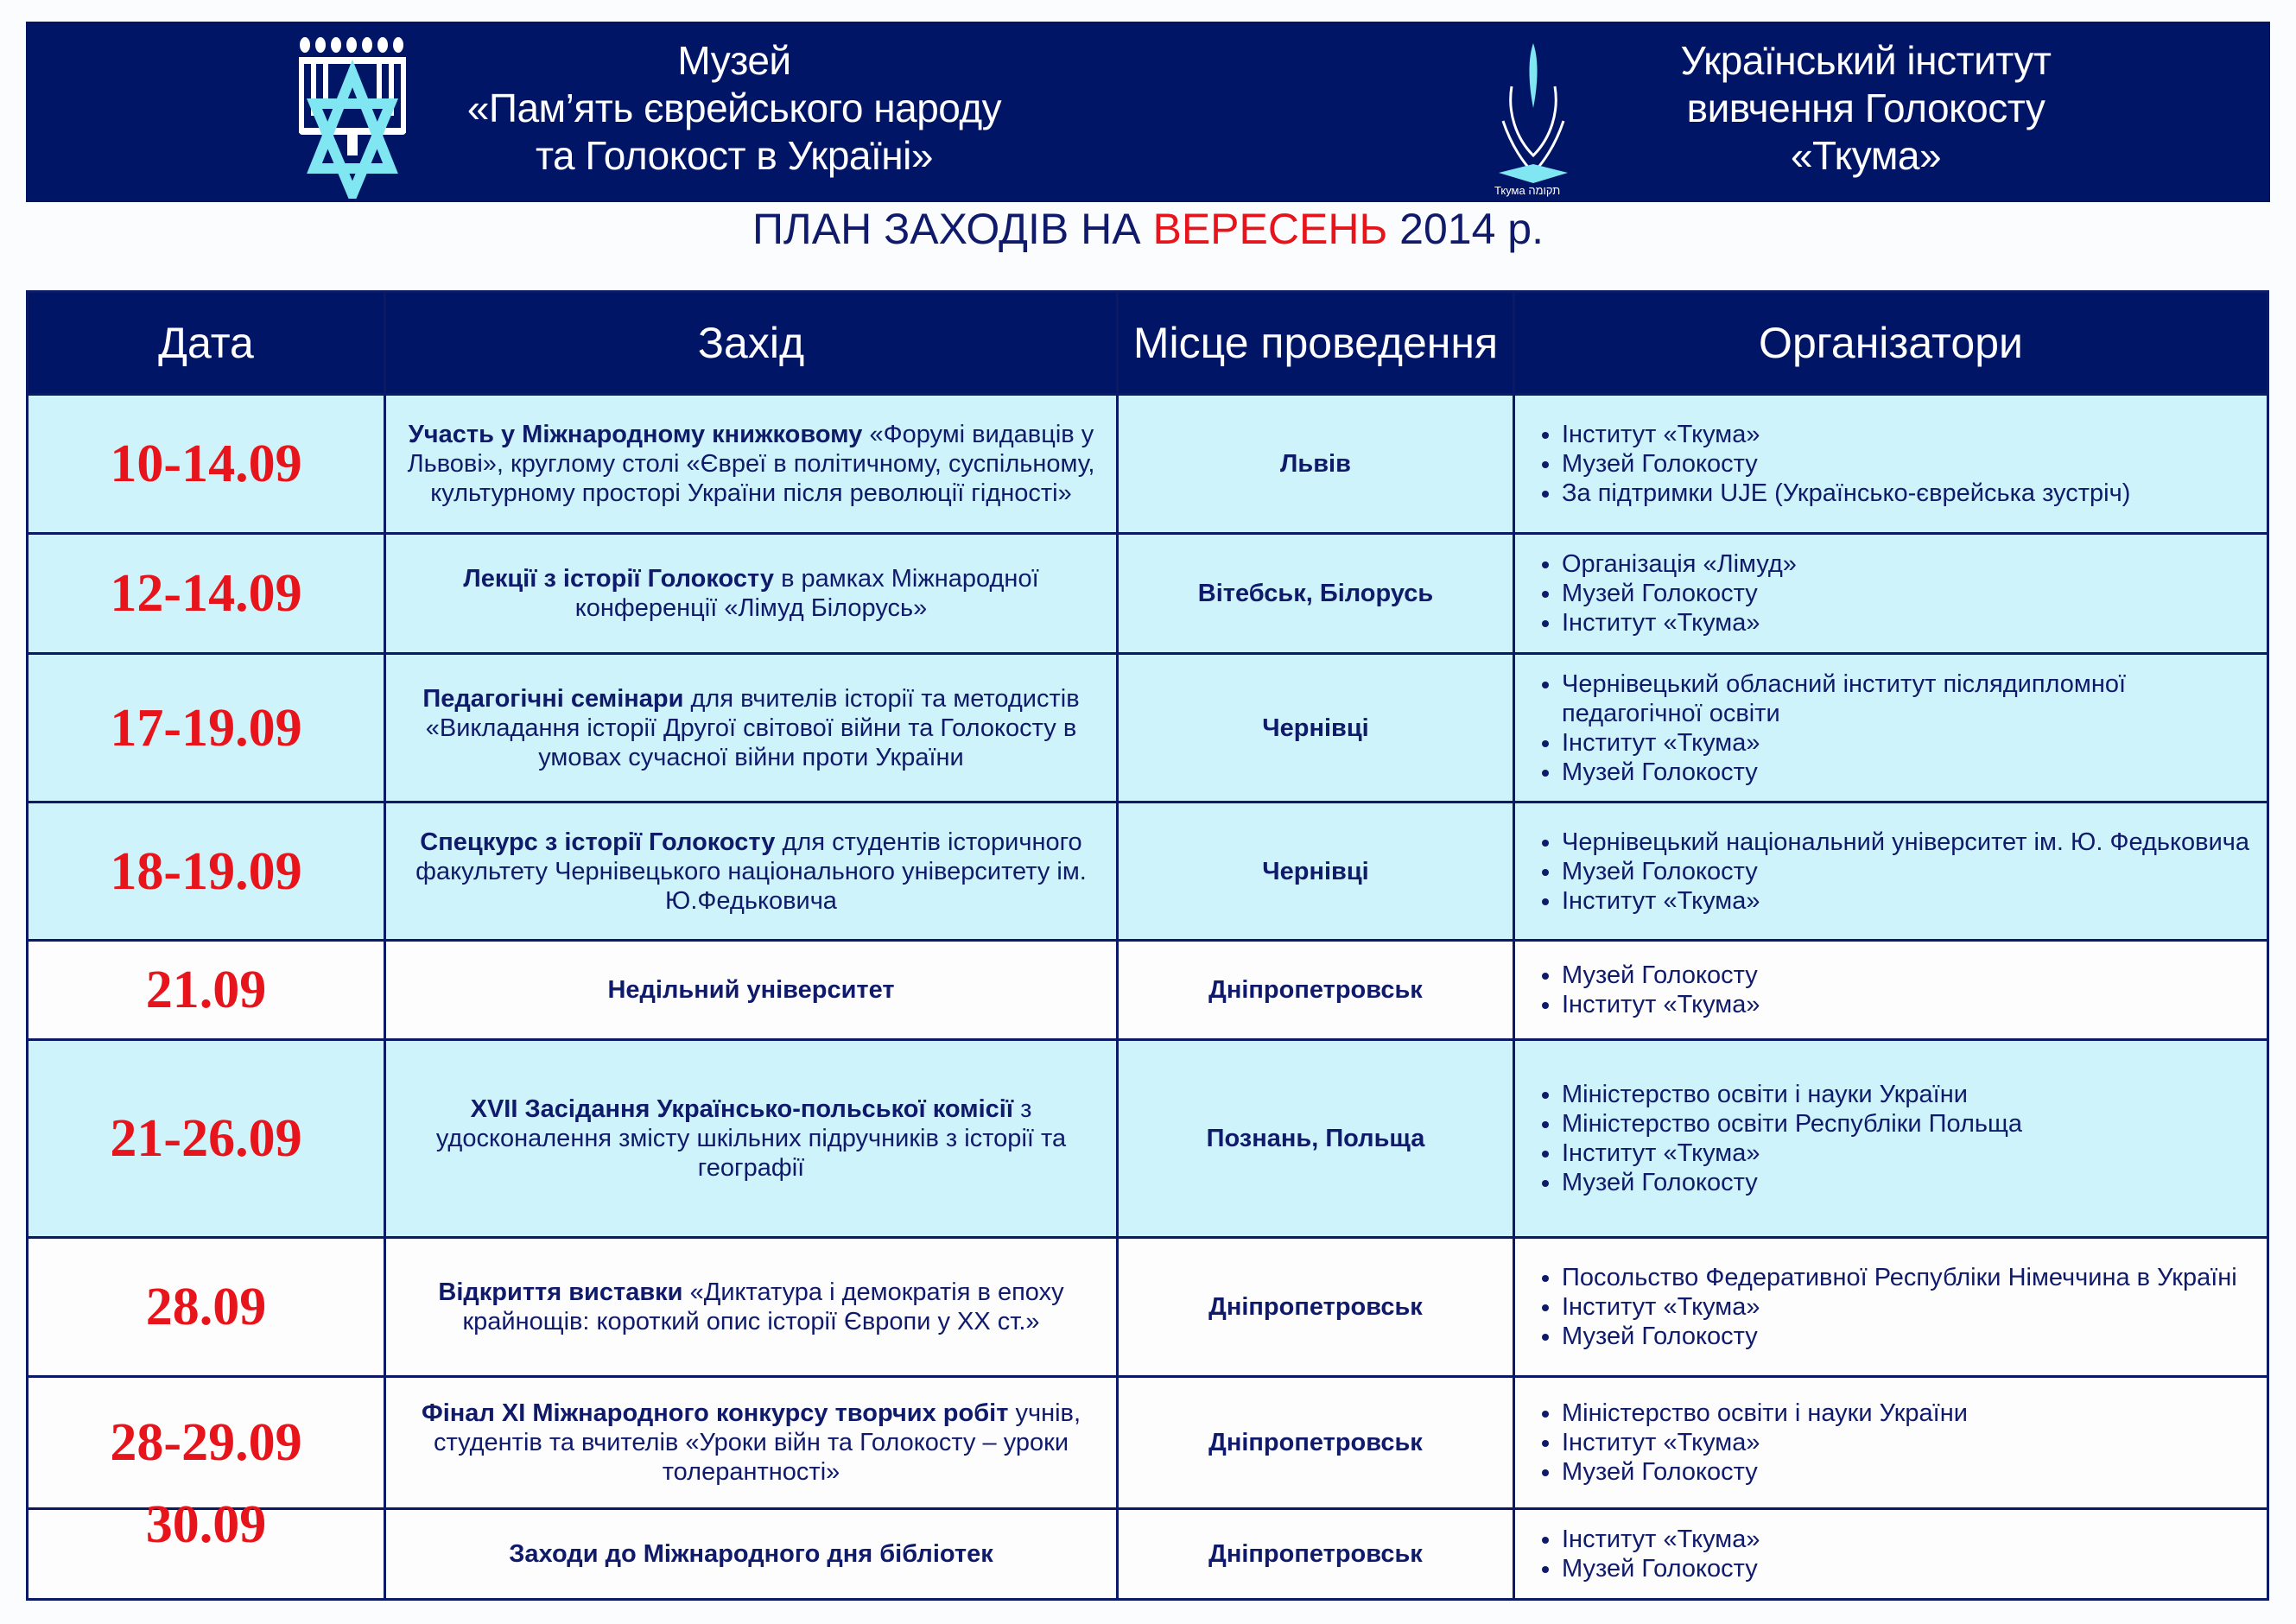 This screenshot has height=1624, width=2296. I want to click on event-date: 21-26.09, so click(206, 1138).